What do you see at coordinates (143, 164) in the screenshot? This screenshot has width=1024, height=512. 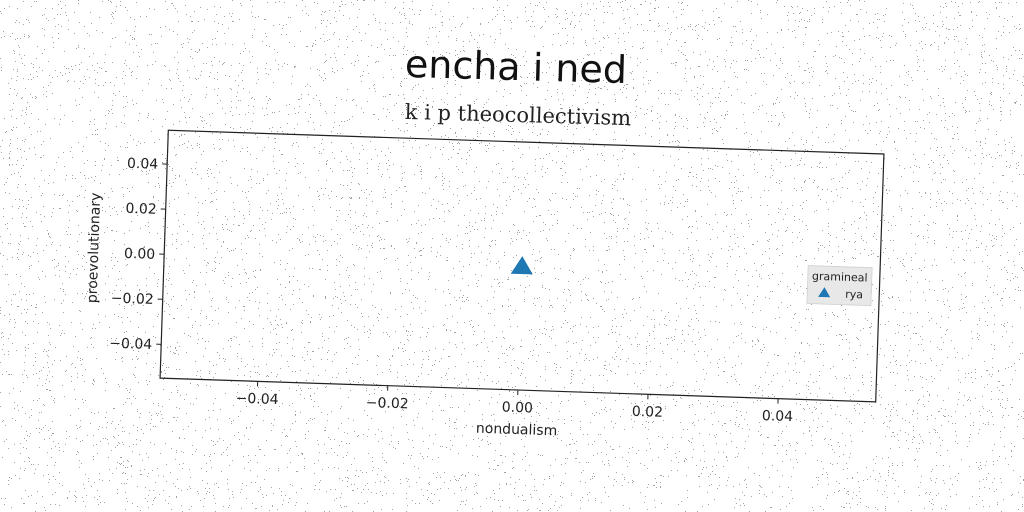 I see `y-tick-label: 0.04` at bounding box center [143, 164].